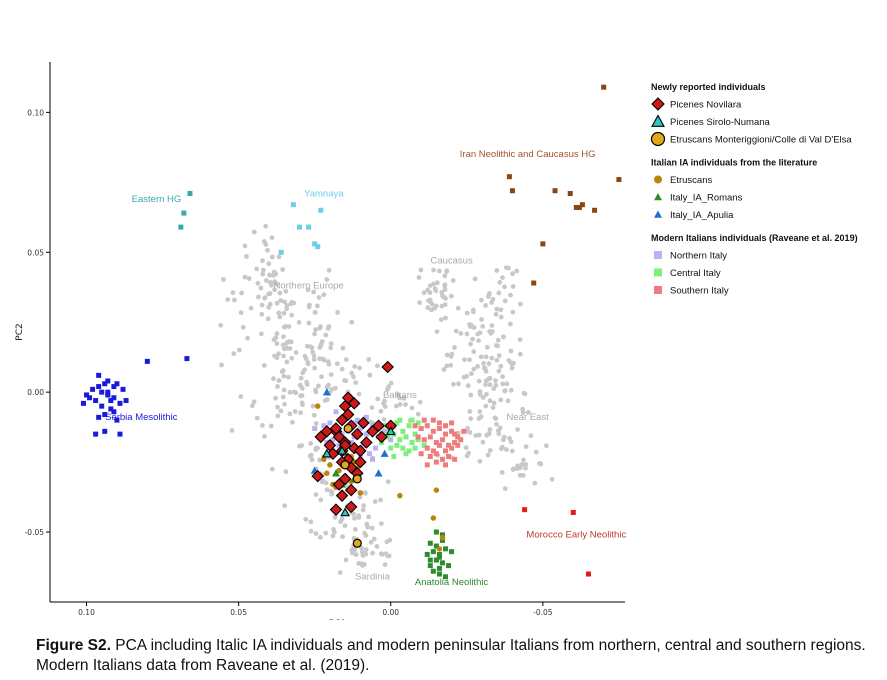  What do you see at coordinates (525, 510) in the screenshot?
I see `data-point-morocco-early-neolithic` at bounding box center [525, 510].